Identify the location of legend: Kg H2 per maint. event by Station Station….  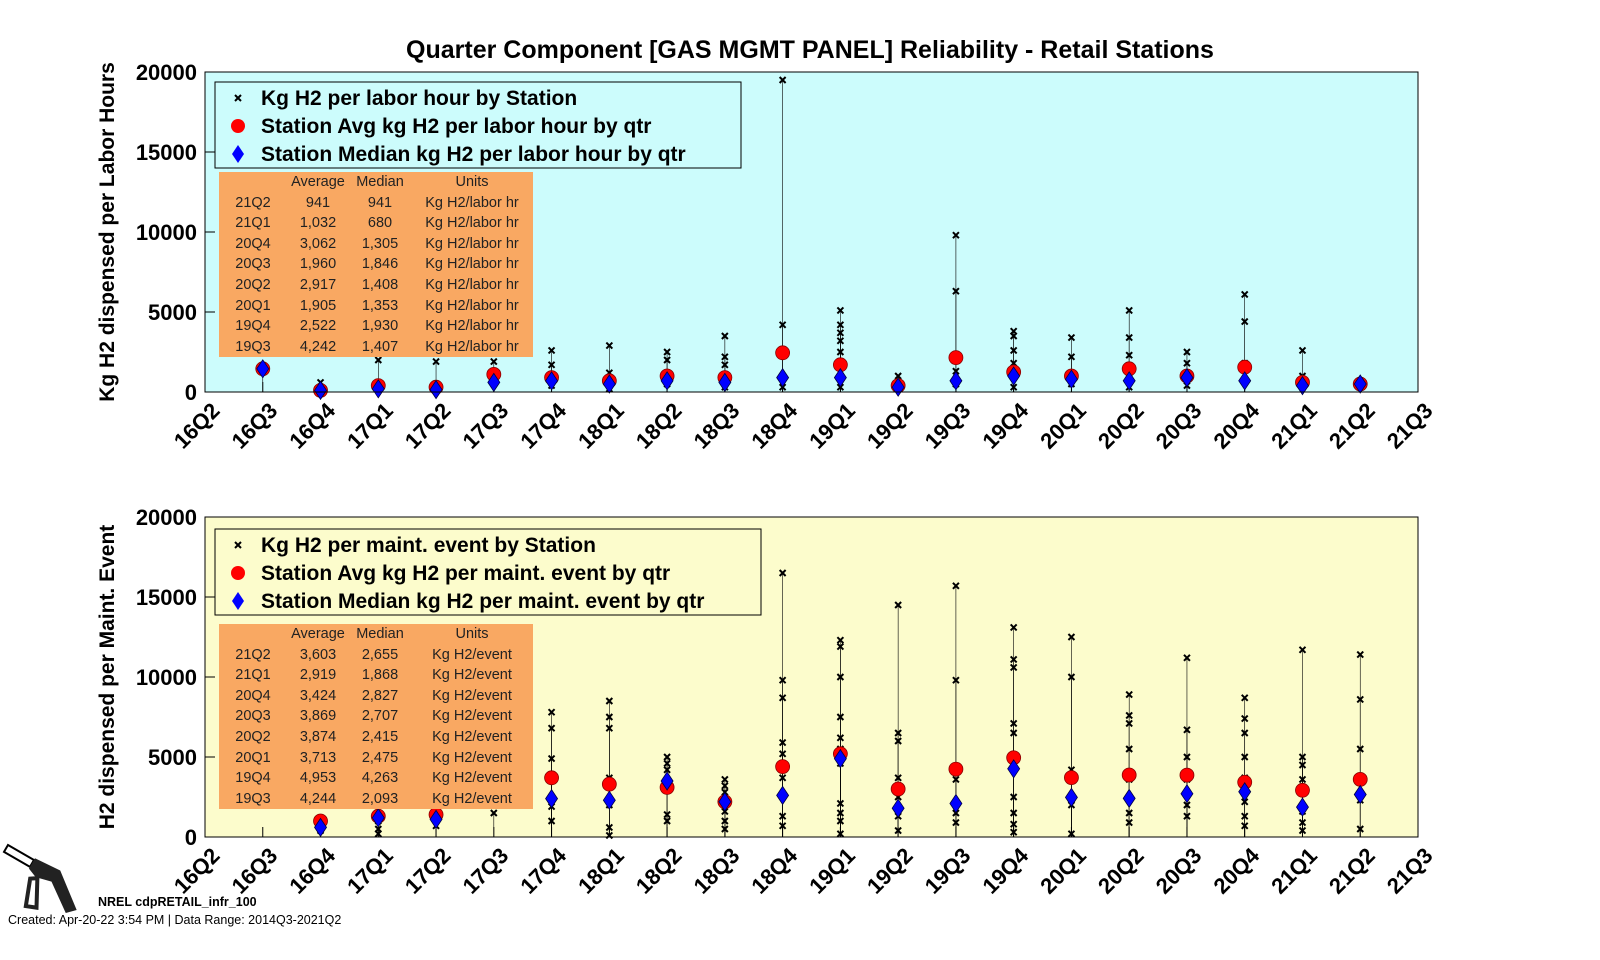
(488, 572).